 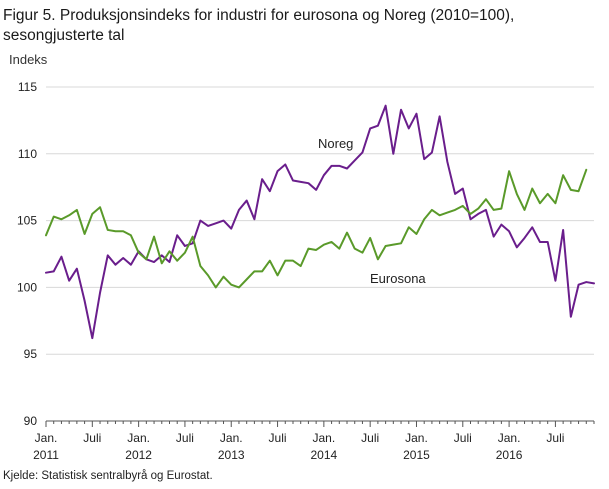 I want to click on x-tick-label-12: Jan., so click(x=138, y=438).